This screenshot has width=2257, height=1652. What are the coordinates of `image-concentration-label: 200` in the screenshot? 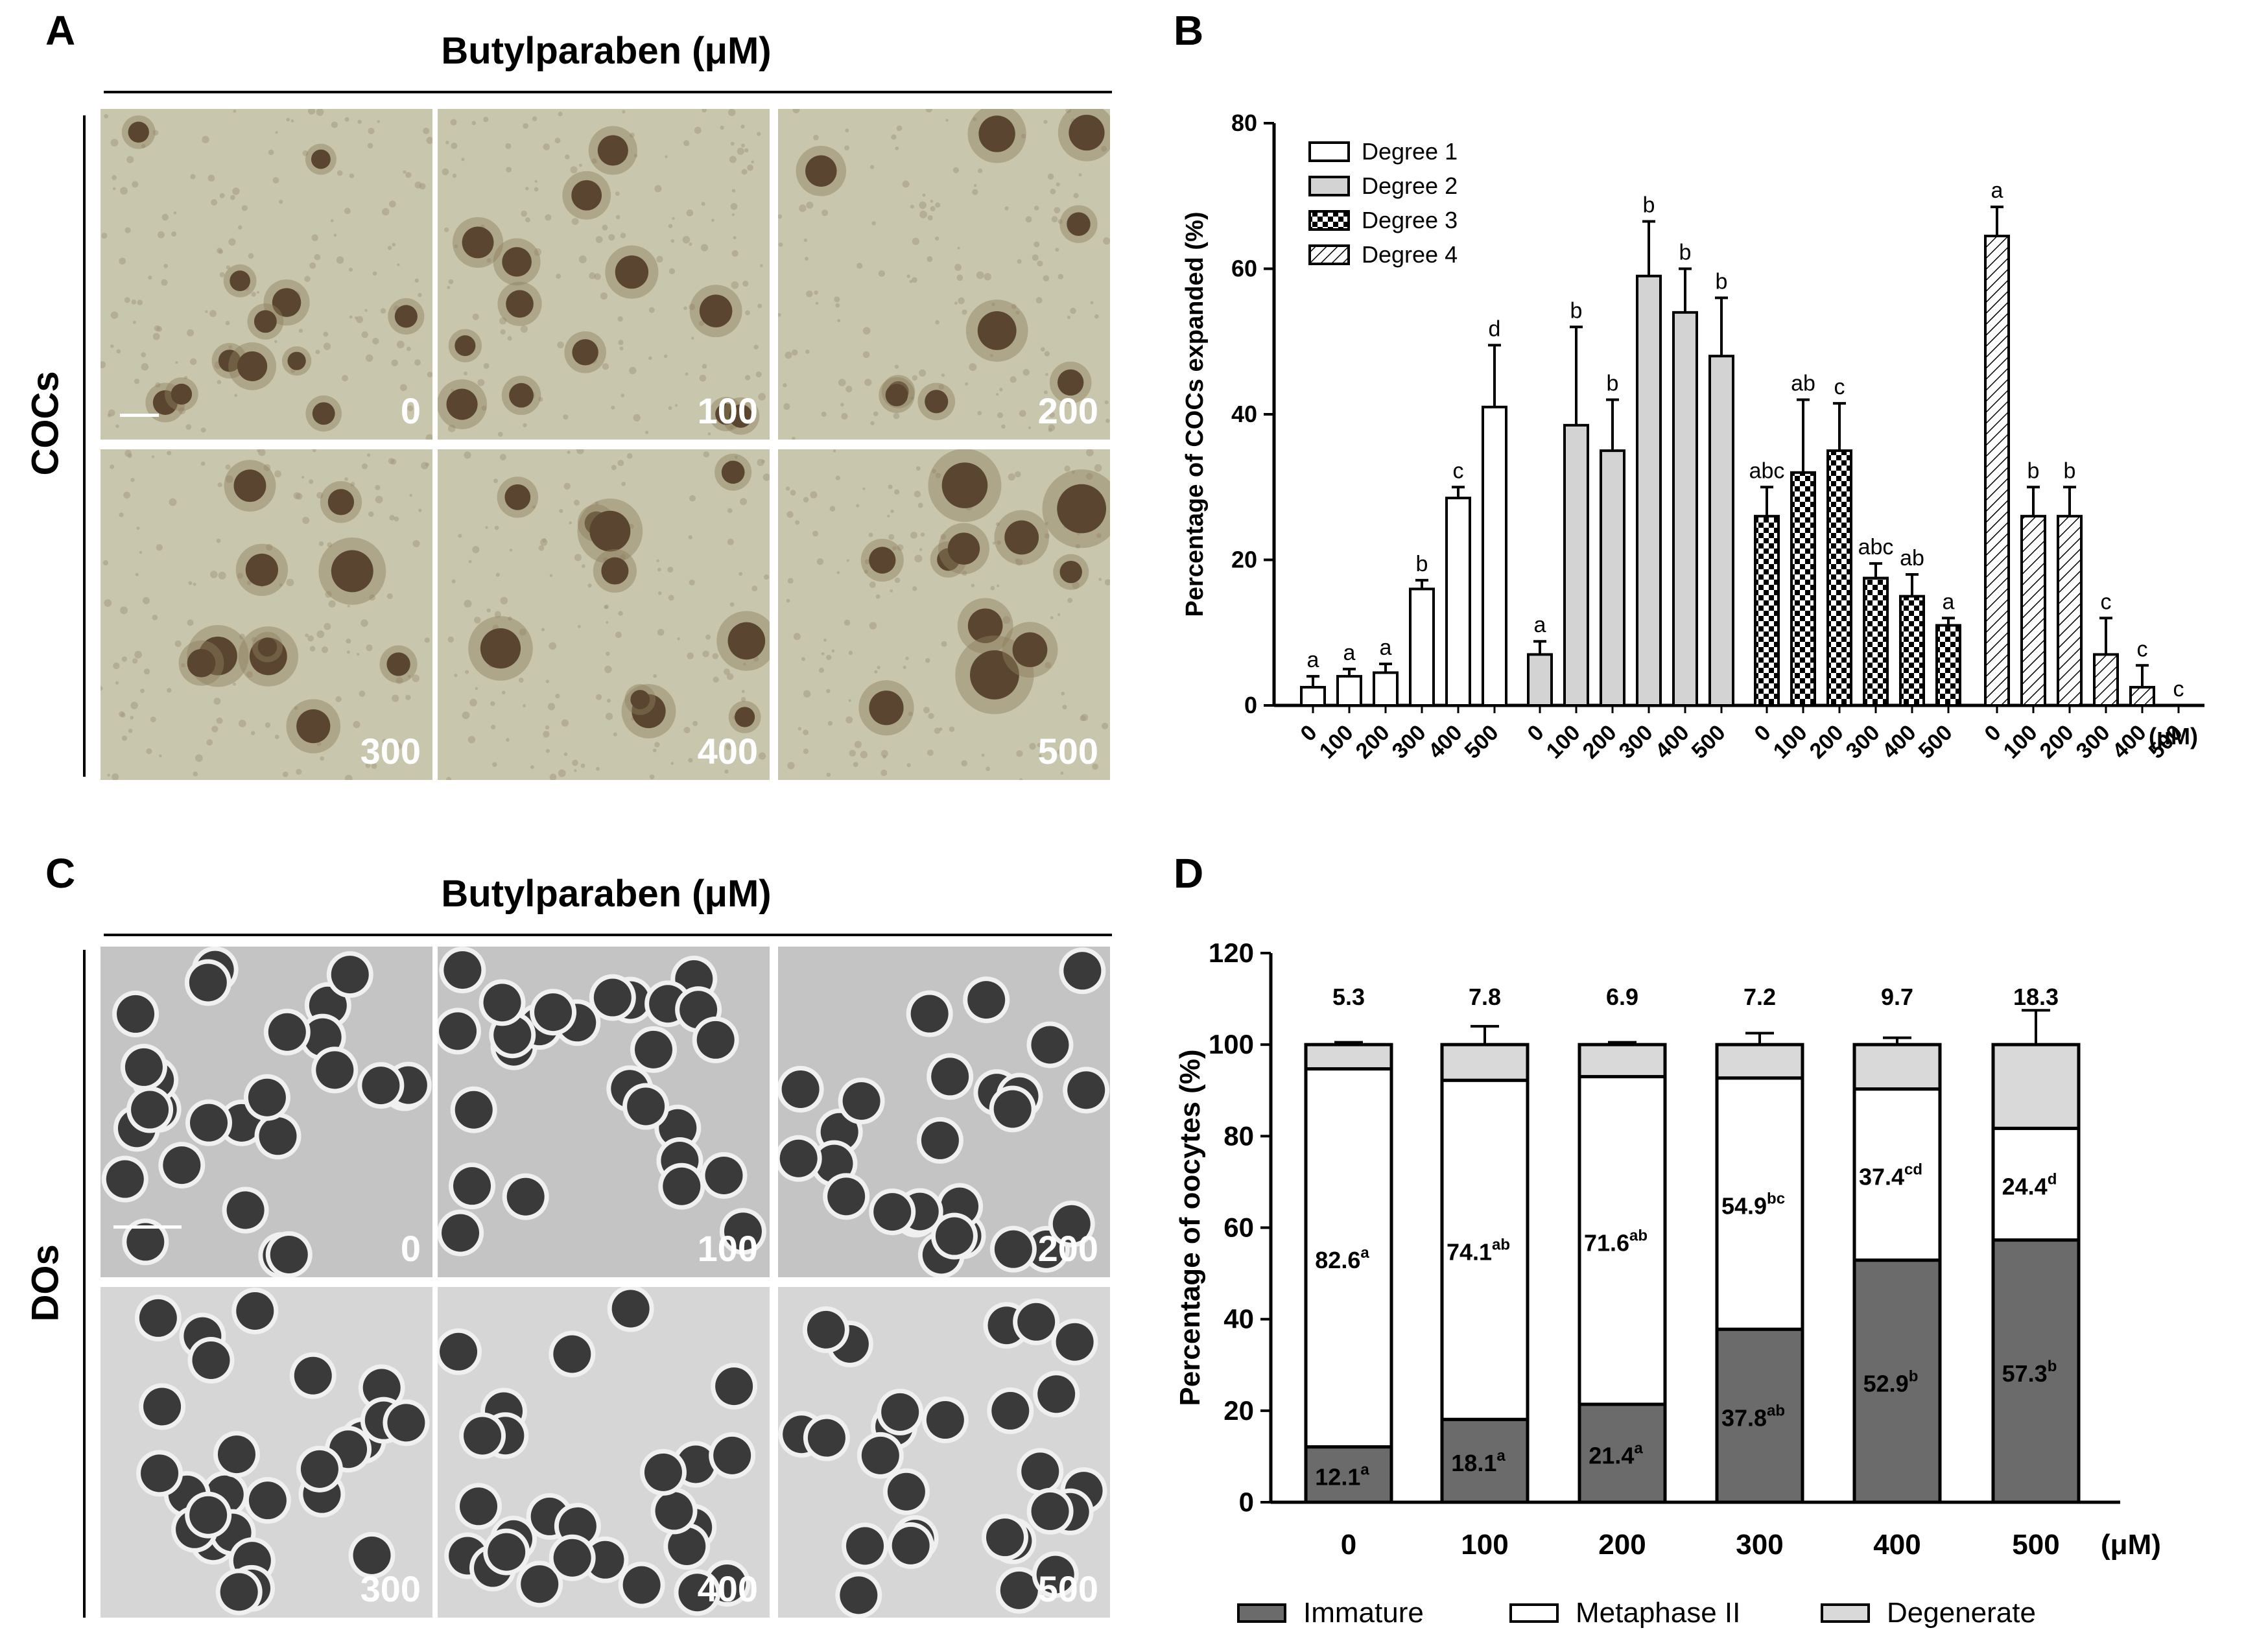 It's located at (1067, 411).